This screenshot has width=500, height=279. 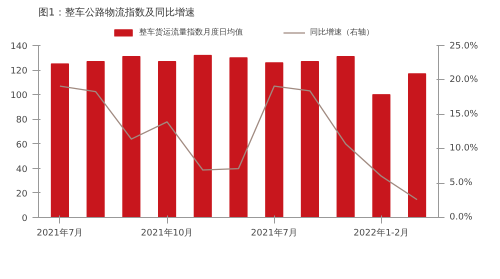 What do you see at coordinates (461, 217) in the screenshot?
I see `y2-tick-label: 0.0%` at bounding box center [461, 217].